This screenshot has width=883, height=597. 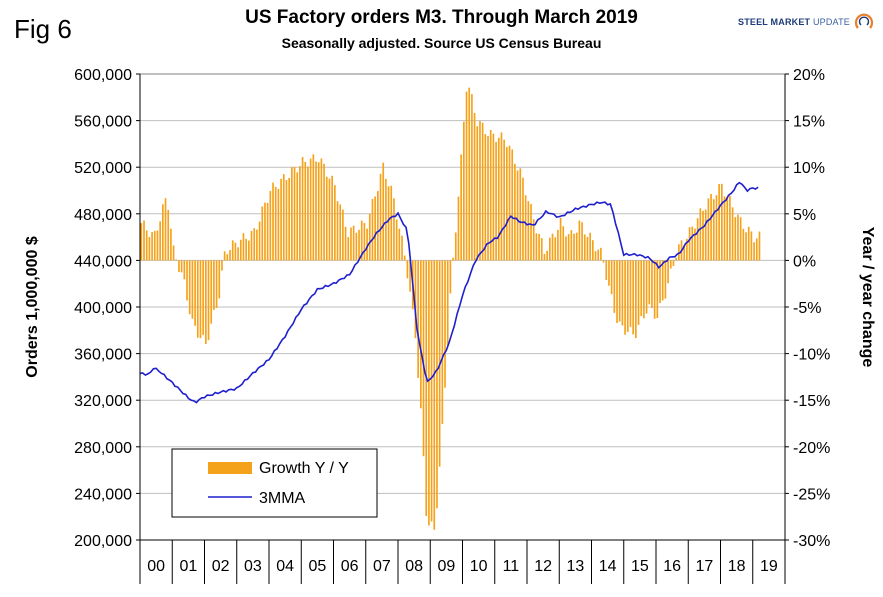 What do you see at coordinates (811, 401) in the screenshot?
I see `right-tick-label: -15%` at bounding box center [811, 401].